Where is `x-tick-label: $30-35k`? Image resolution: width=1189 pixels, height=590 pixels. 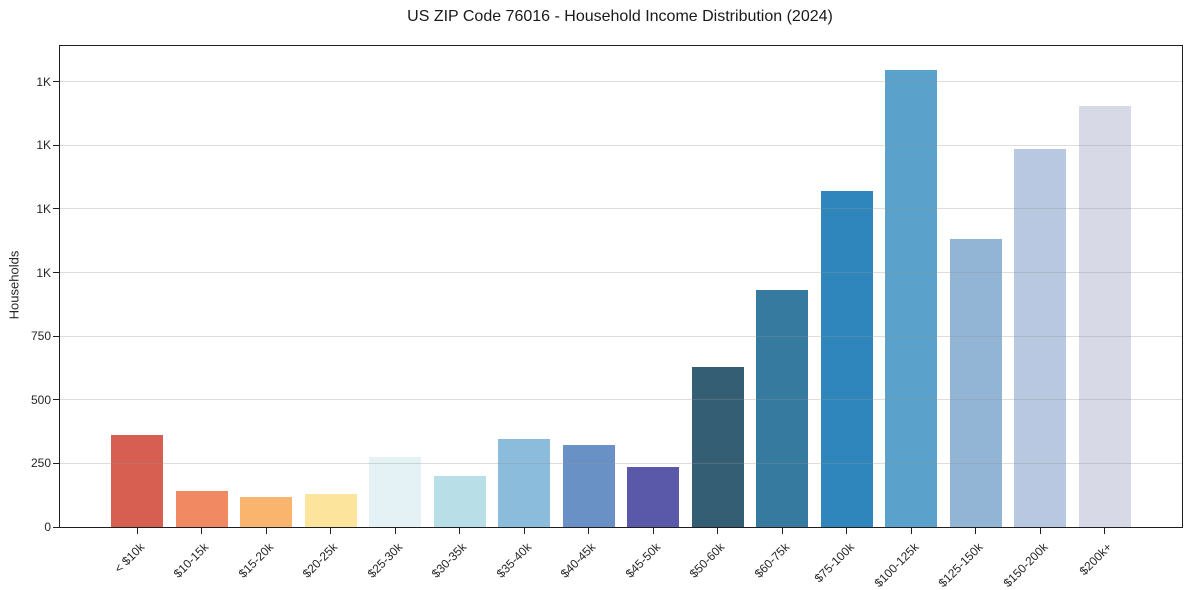 x-tick-label: $30-35k is located at coordinates (449, 560).